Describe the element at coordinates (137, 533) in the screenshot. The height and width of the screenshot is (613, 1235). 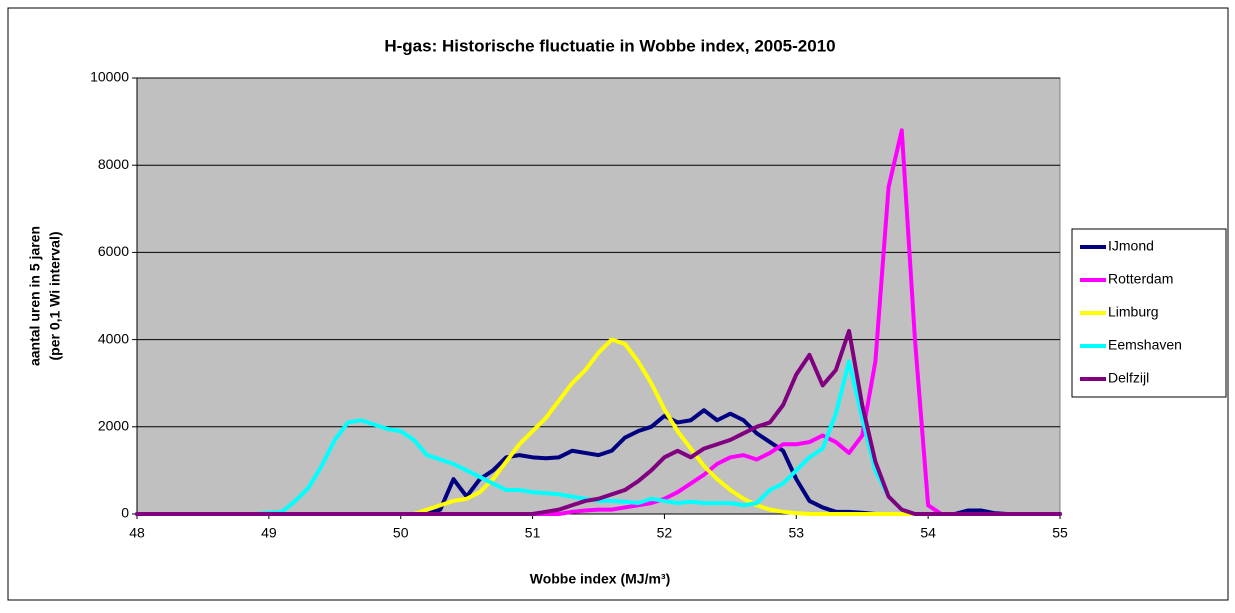
I see `x-tick-label: 48` at that location.